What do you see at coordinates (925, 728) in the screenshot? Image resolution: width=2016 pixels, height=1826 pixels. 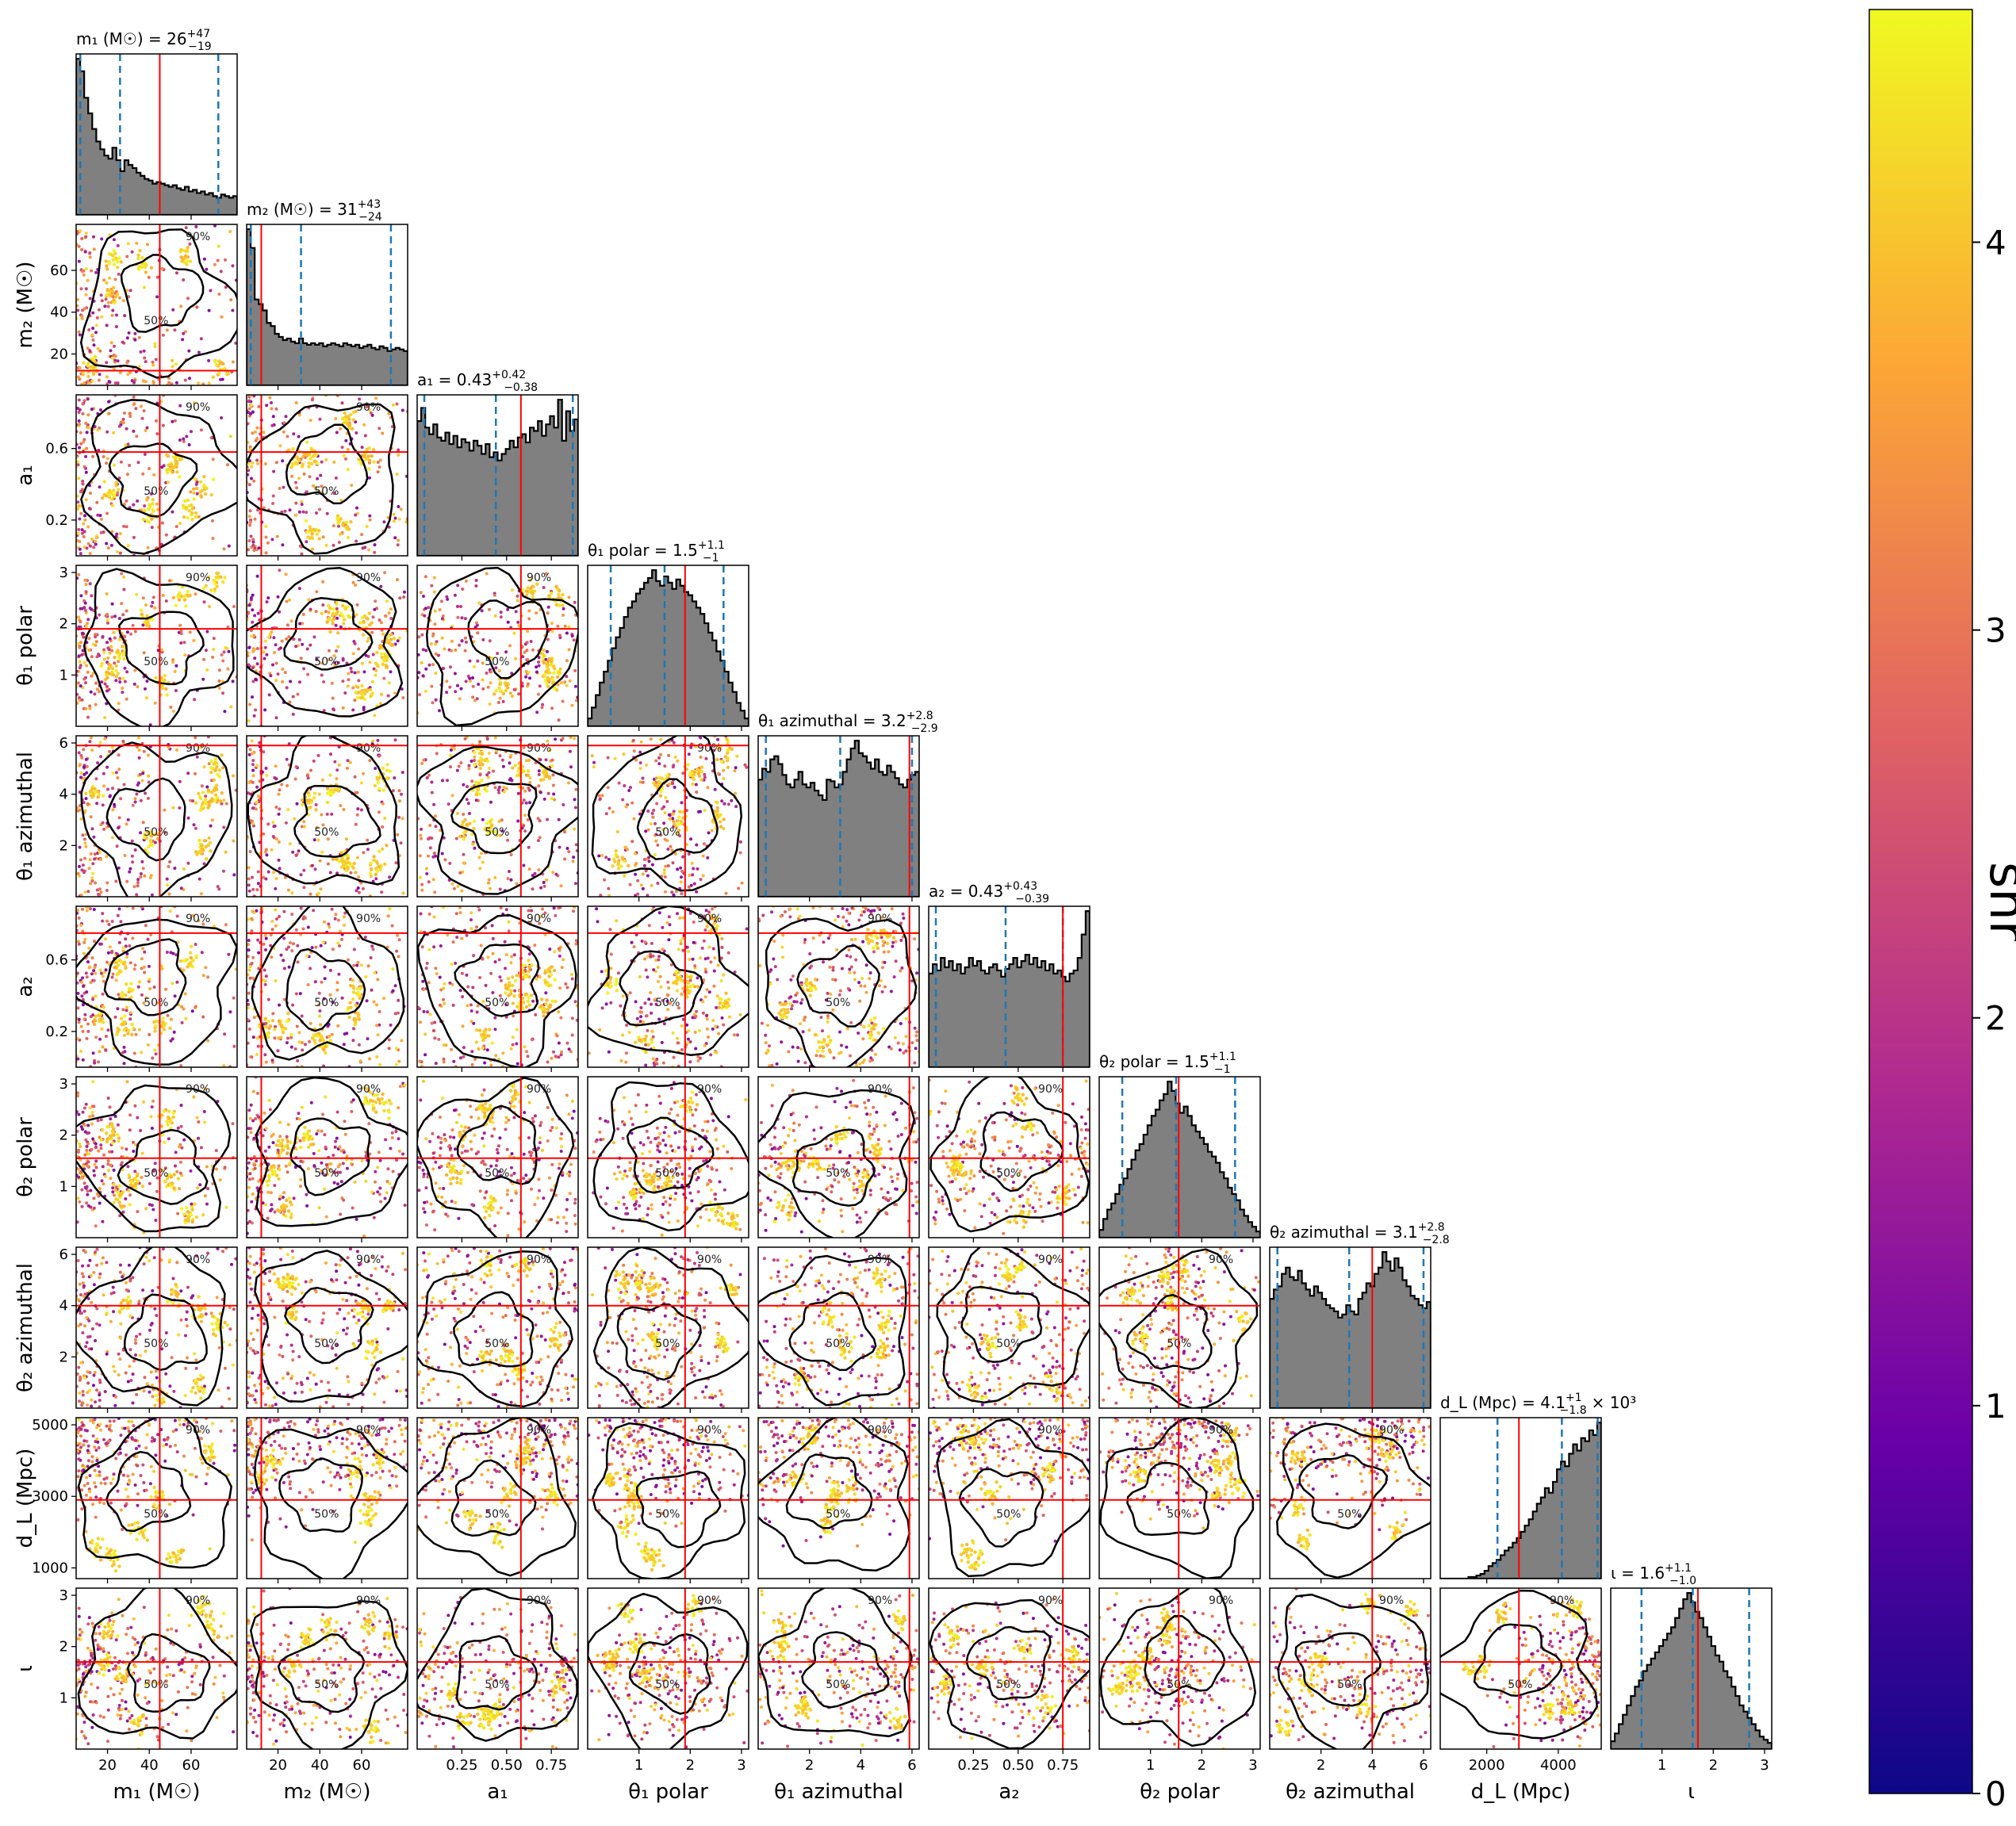 I see `title-minus: −2.9` at bounding box center [925, 728].